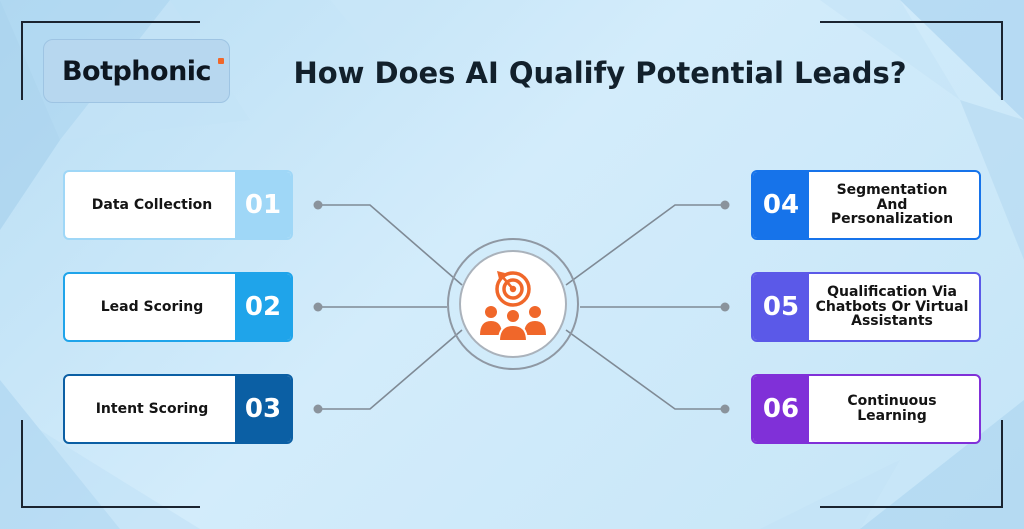  What do you see at coordinates (263, 409) in the screenshot?
I see `step-number: 03` at bounding box center [263, 409].